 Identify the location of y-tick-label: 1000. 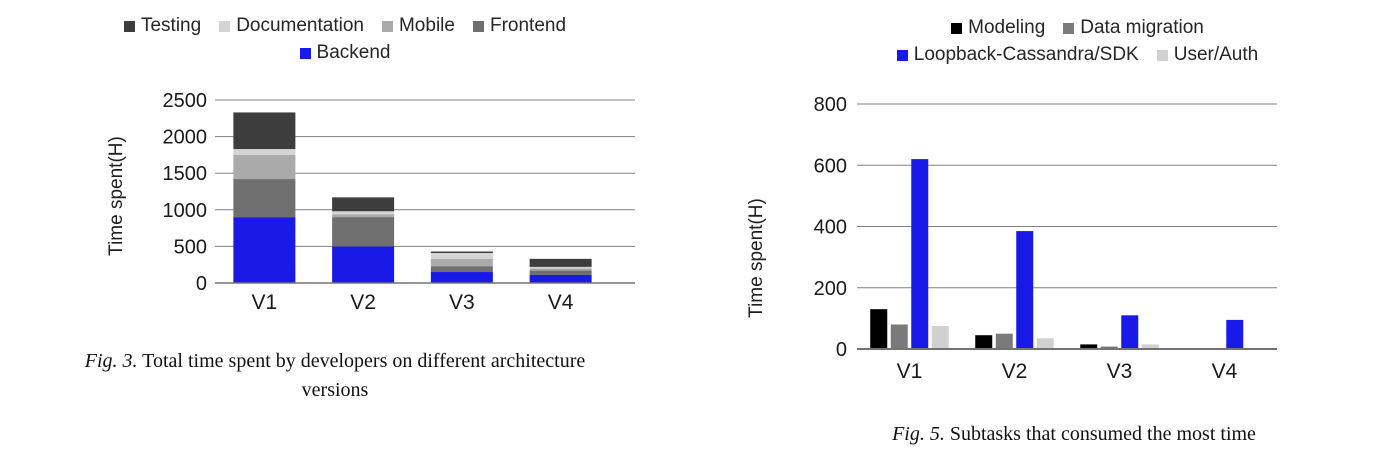
(185, 211).